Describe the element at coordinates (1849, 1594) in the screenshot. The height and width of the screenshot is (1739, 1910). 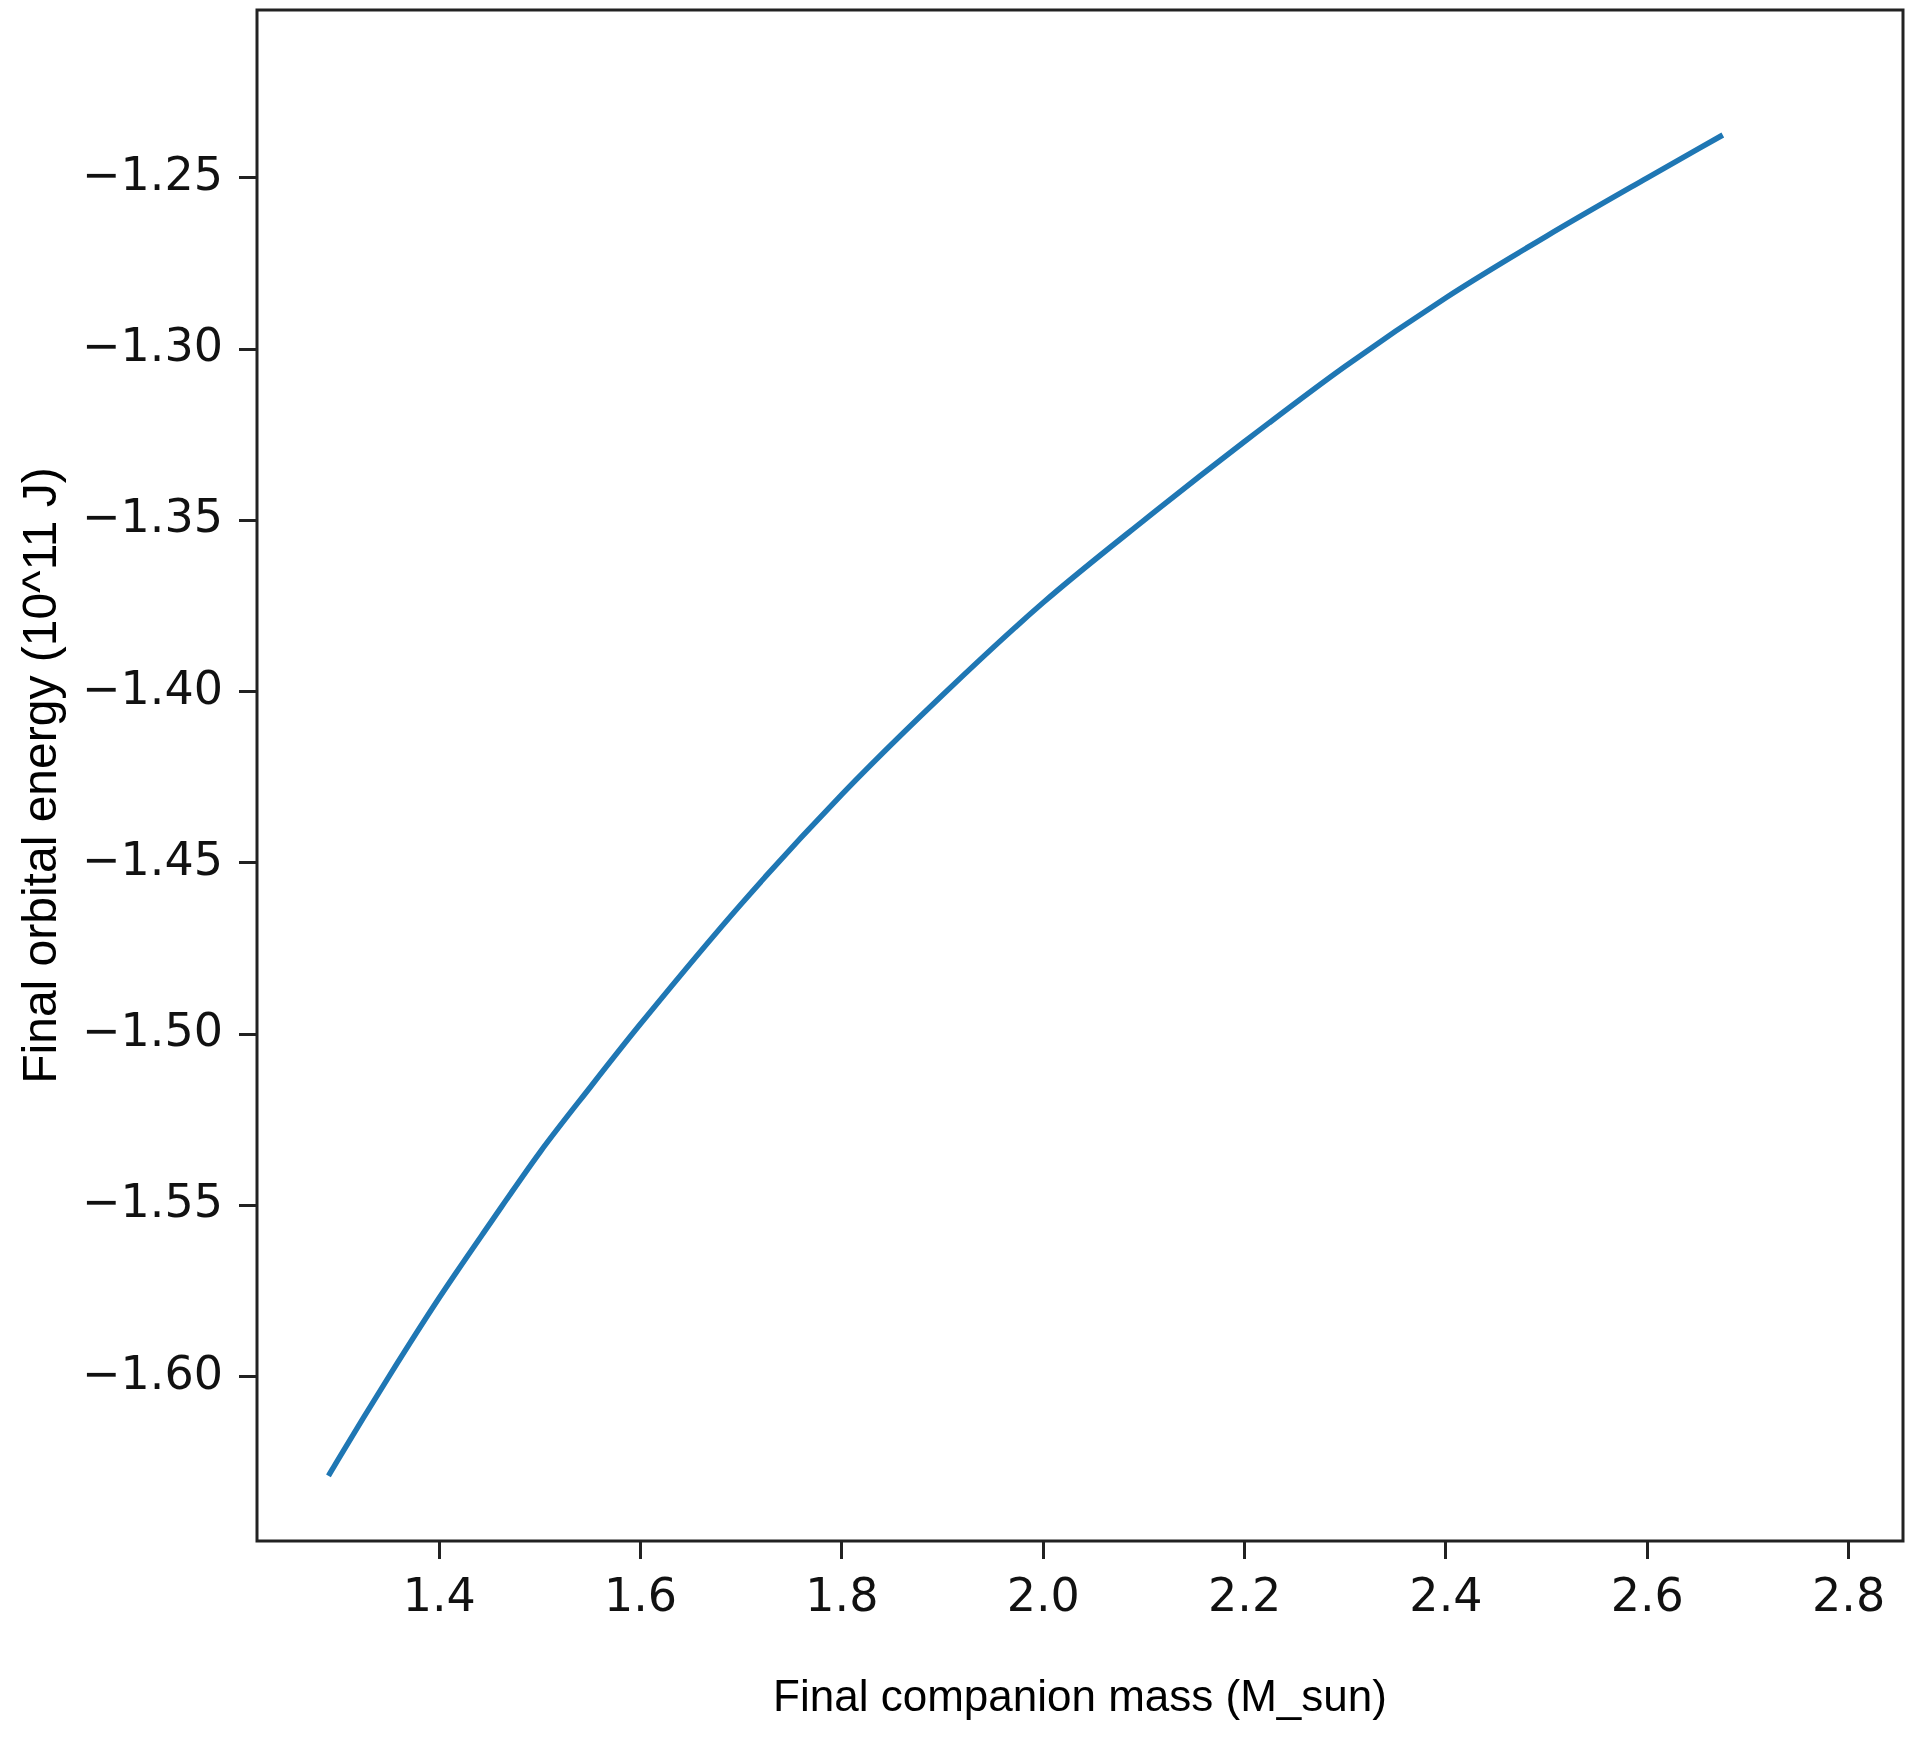
I see `x-tick-label: 2.8` at that location.